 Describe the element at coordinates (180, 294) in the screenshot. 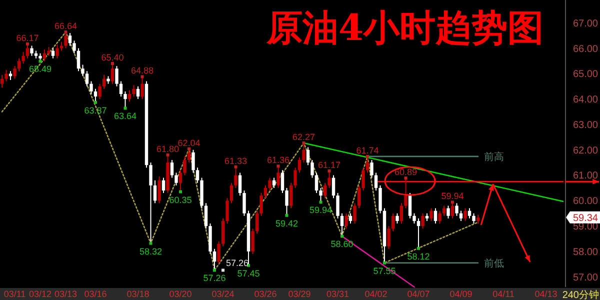

I see `x-tick-label: 03/20` at that location.